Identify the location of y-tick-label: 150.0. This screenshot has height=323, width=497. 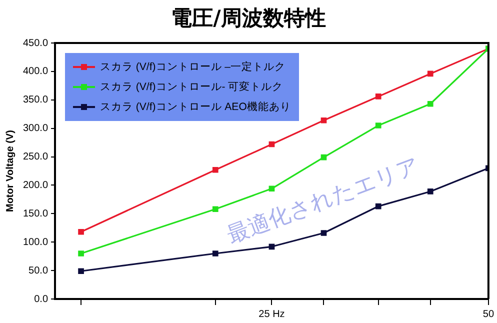
(35, 214).